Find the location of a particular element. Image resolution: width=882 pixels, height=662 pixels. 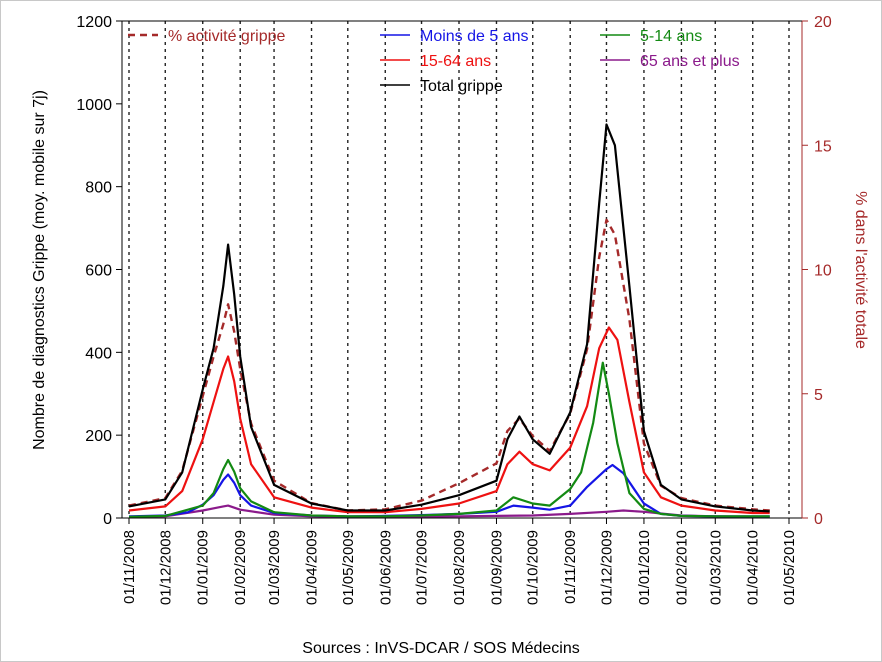

legend-label: Moins de 5 ans is located at coordinates (474, 36).